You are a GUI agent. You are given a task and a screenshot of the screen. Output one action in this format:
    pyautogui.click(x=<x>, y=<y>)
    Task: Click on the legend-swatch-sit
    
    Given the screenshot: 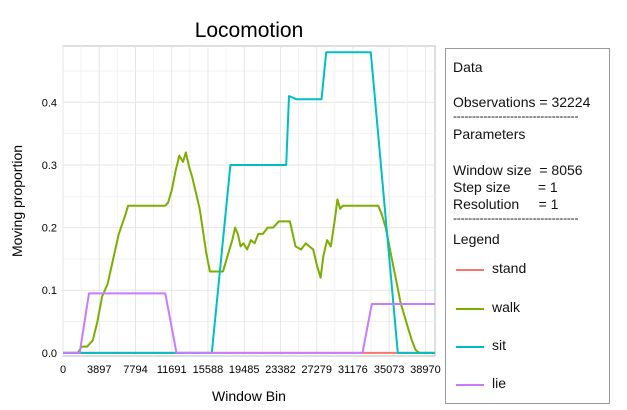 What is the action you would take?
    pyautogui.click(x=470, y=347)
    